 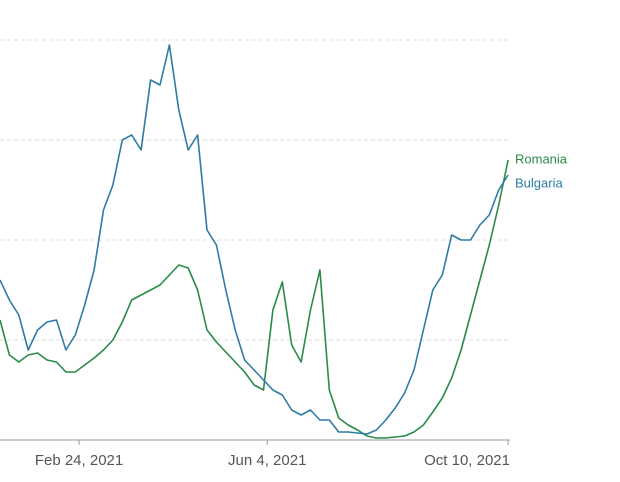 What do you see at coordinates (79, 460) in the screenshot?
I see `x-tick-label: Feb 24, 2021` at bounding box center [79, 460].